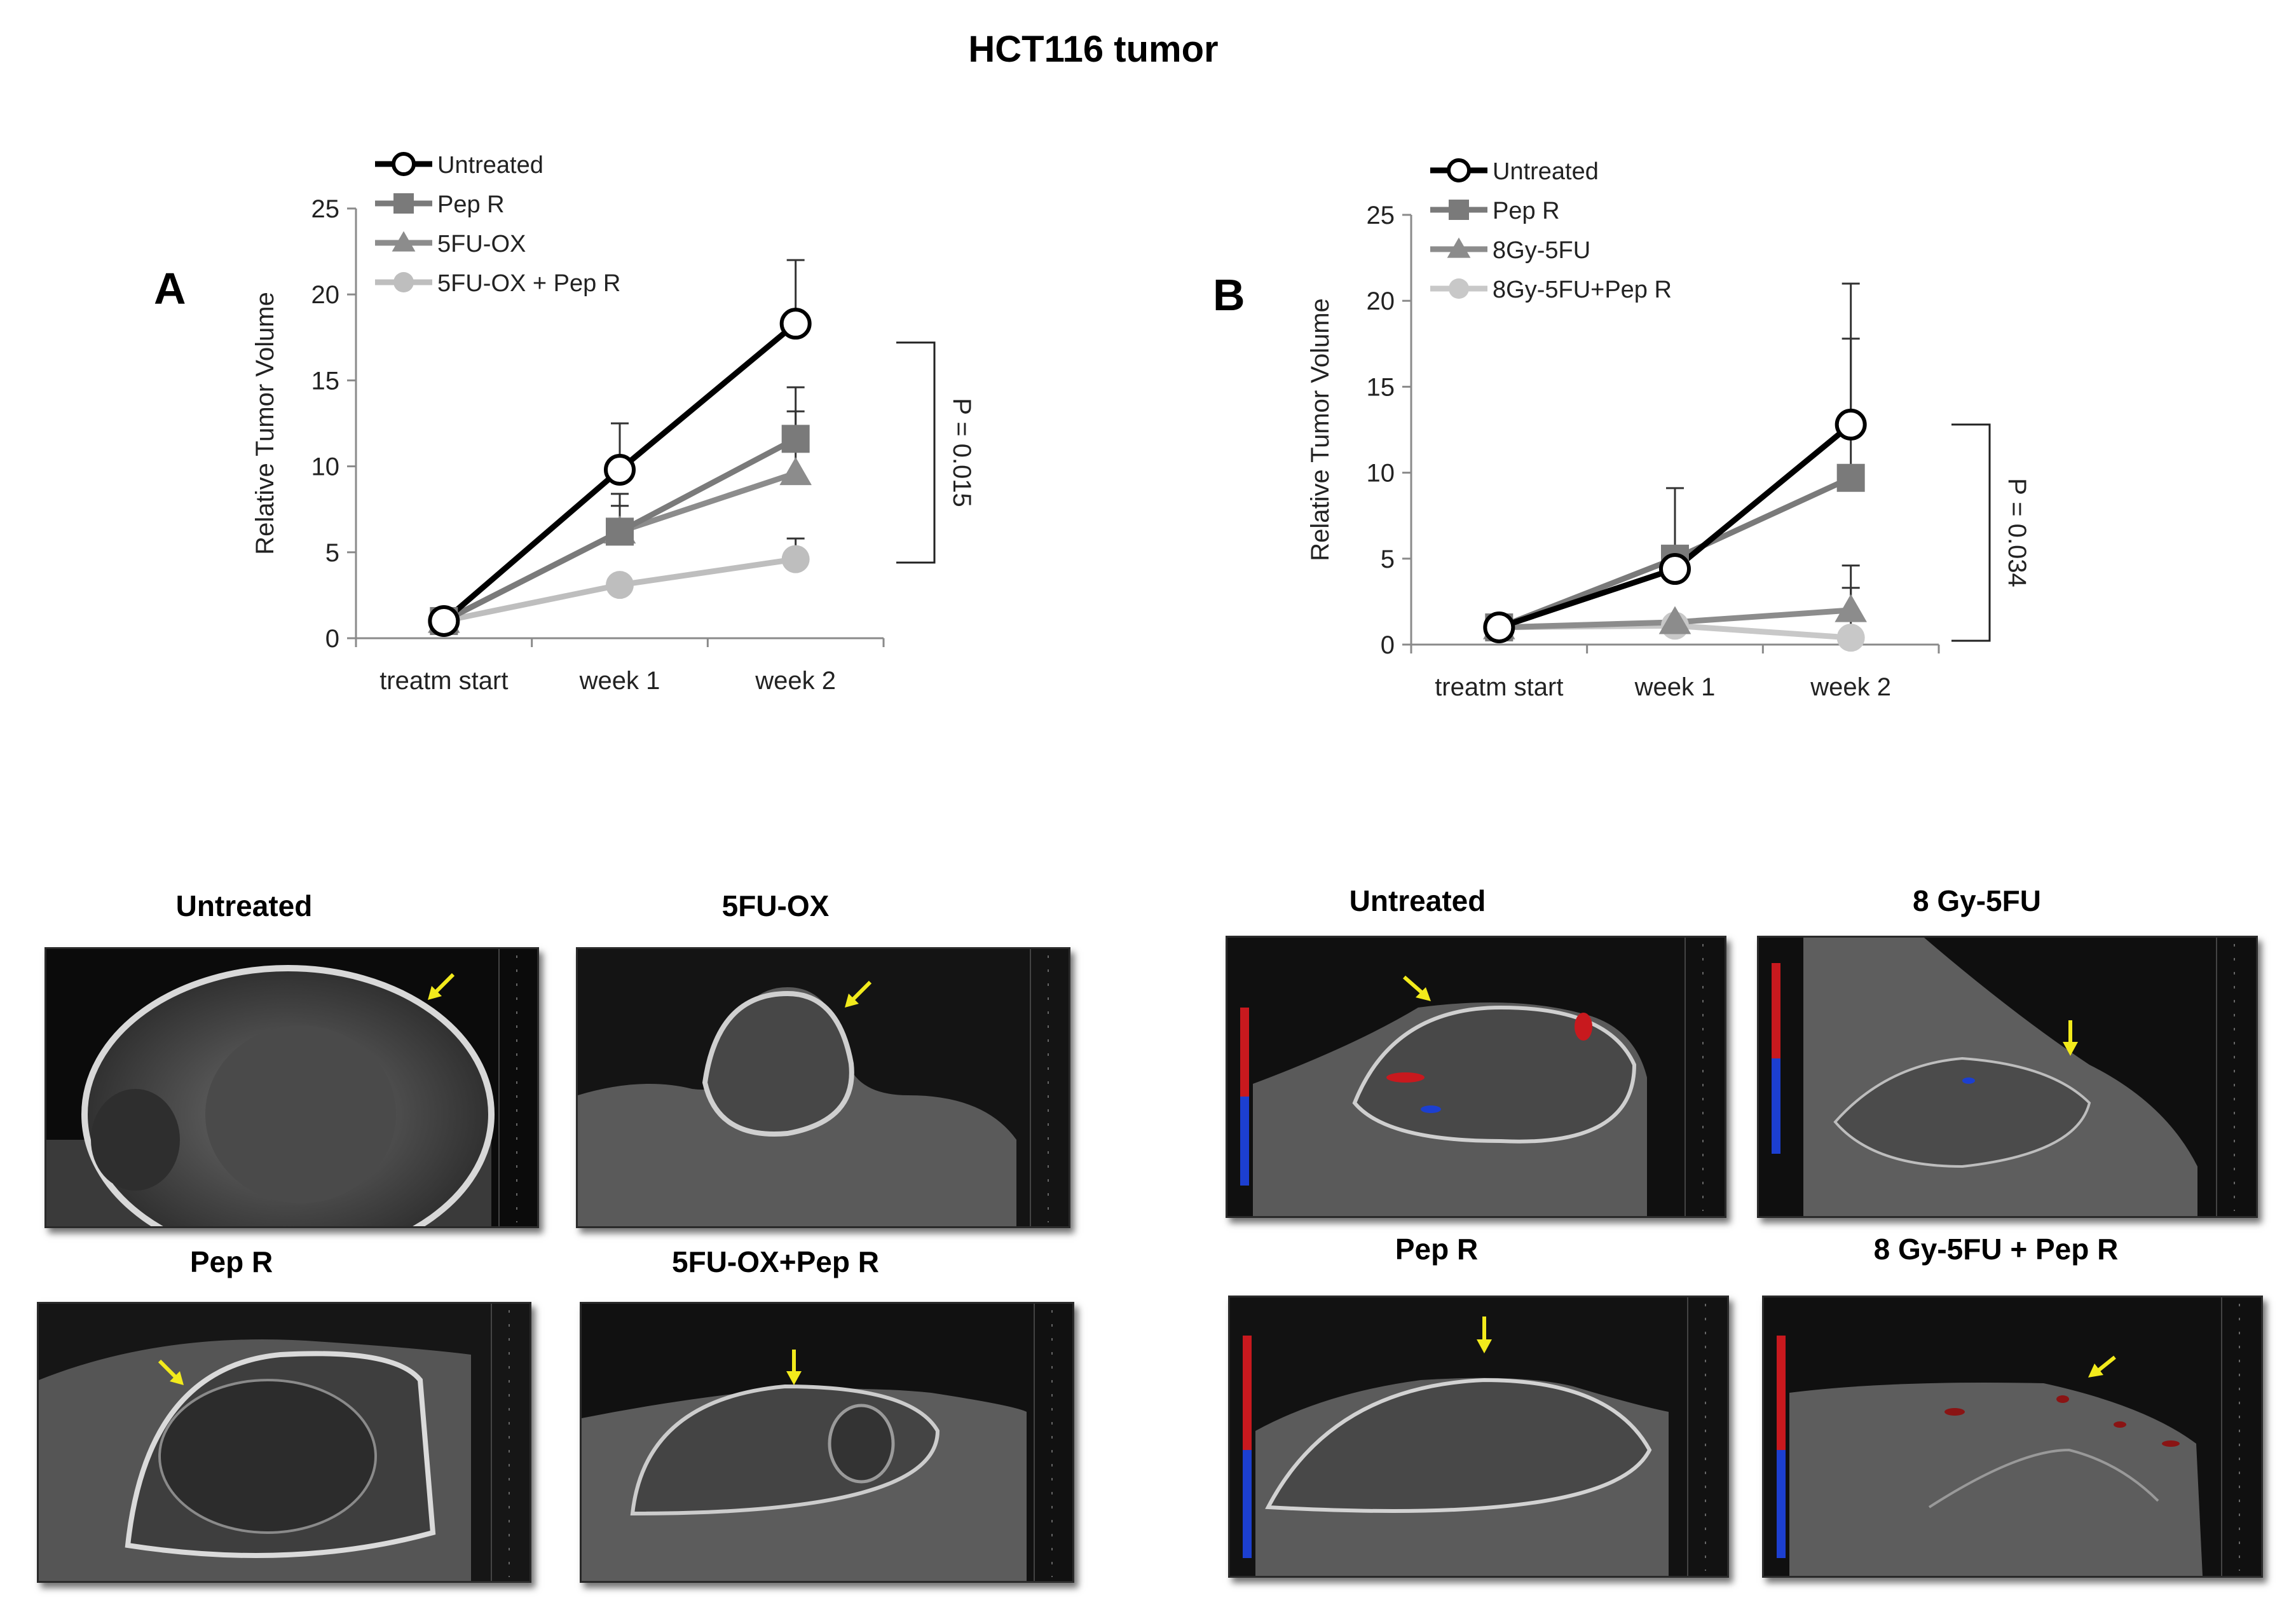 This screenshot has width=2296, height=1607. I want to click on panel-label-b: B, so click(1229, 295).